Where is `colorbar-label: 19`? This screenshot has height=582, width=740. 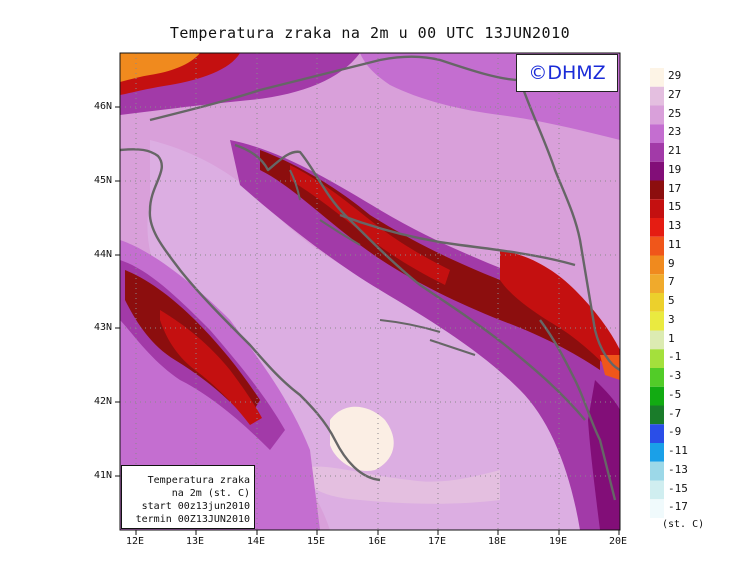
colorbar-label: 19 is located at coordinates (675, 169).